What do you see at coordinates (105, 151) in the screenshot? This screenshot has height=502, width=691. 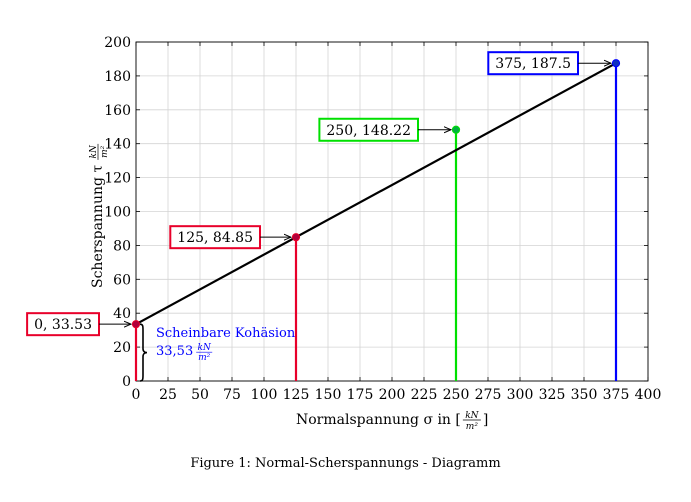 I see `y-axis-unit-denominator: m²` at bounding box center [105, 151].